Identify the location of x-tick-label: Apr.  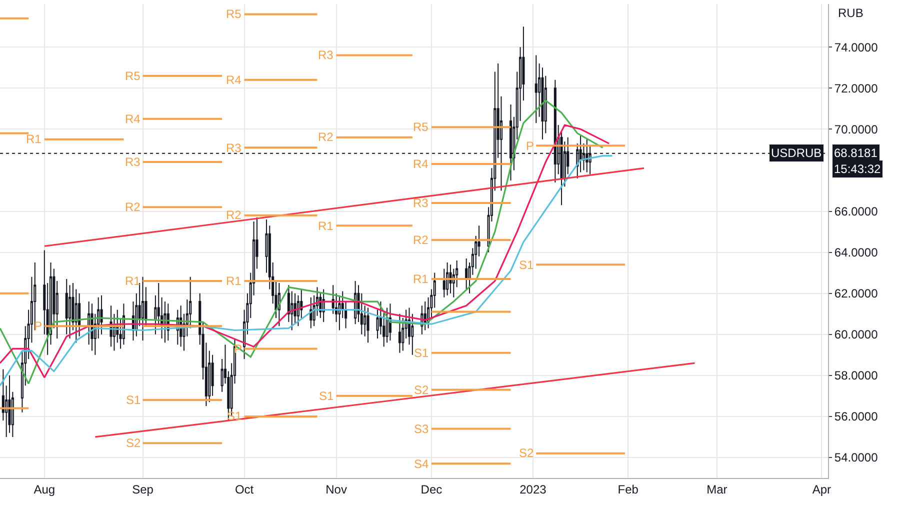
(822, 489).